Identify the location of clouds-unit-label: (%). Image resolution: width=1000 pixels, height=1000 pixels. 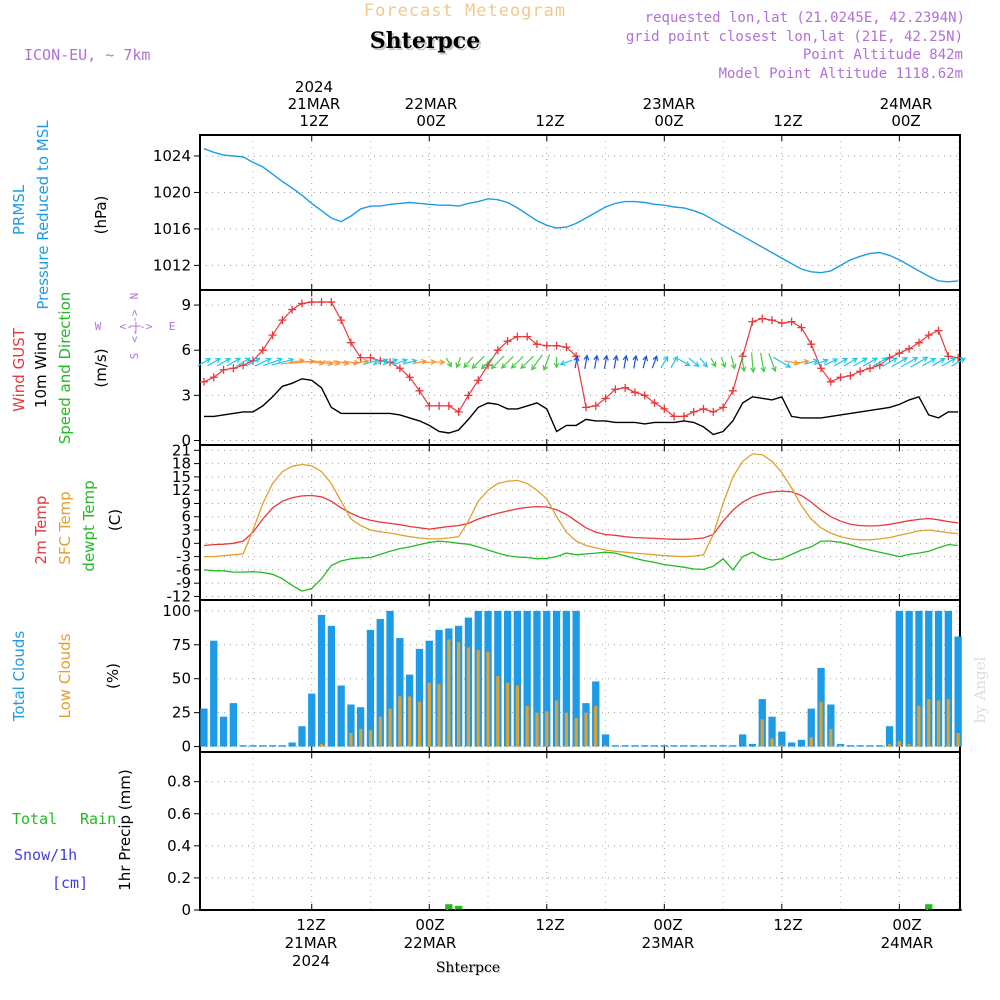
(113, 676).